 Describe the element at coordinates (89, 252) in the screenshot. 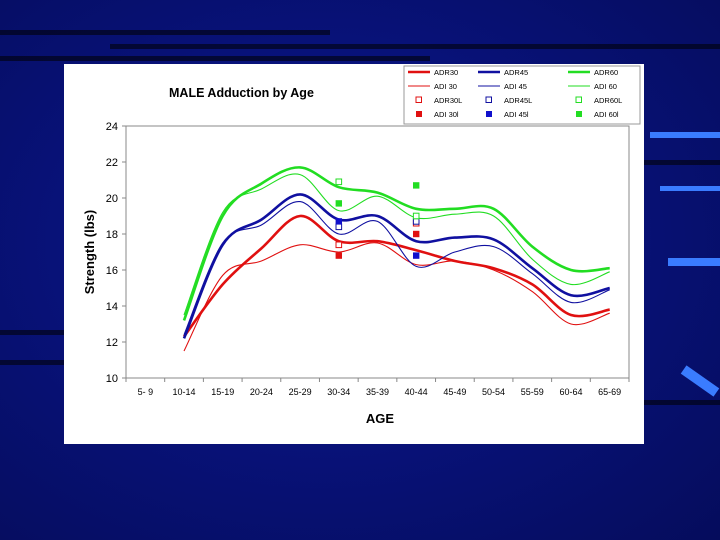

I see `y-axis-title: Strength (lbs)` at that location.